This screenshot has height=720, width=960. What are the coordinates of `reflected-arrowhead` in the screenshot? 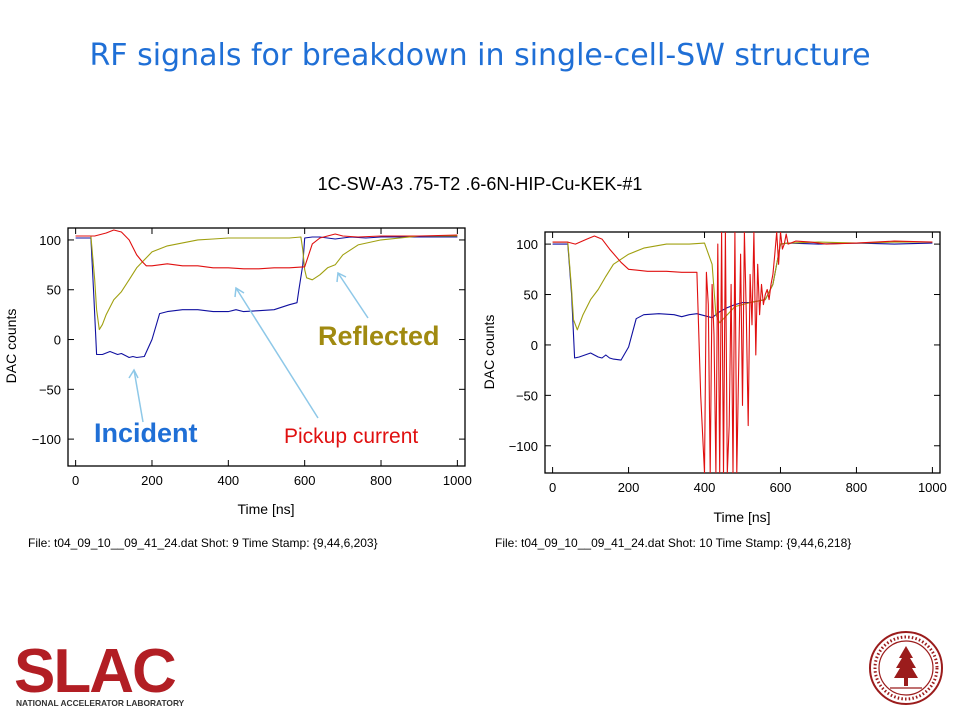 It's located at (341, 277).